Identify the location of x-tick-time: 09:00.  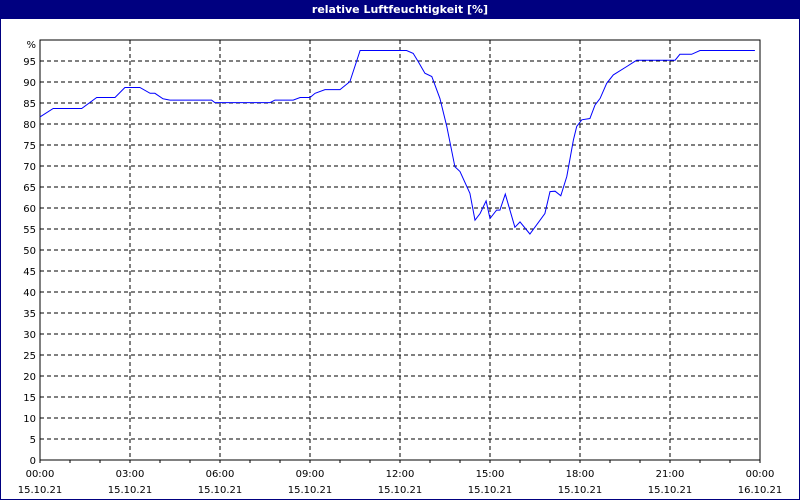
(310, 474).